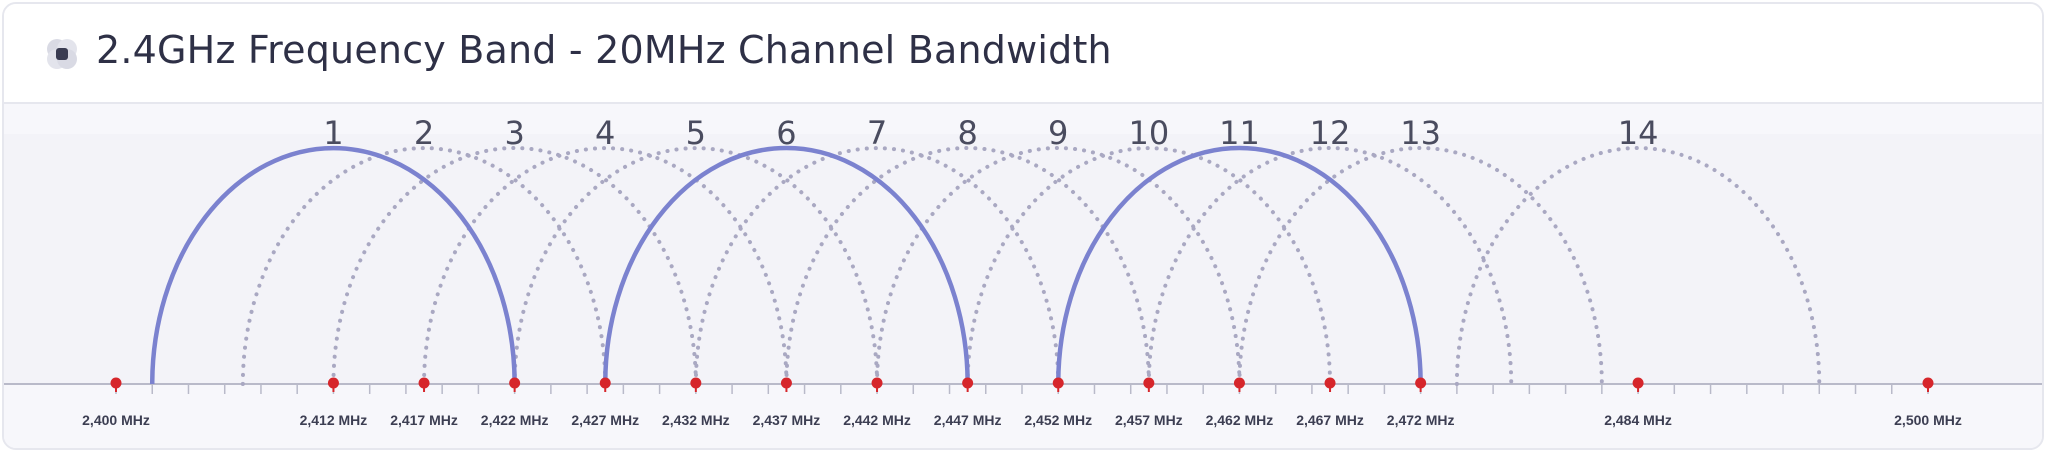 This screenshot has height=453, width=2048. Describe the element at coordinates (1638, 133) in the screenshot. I see `channel-number-label: 14` at that location.